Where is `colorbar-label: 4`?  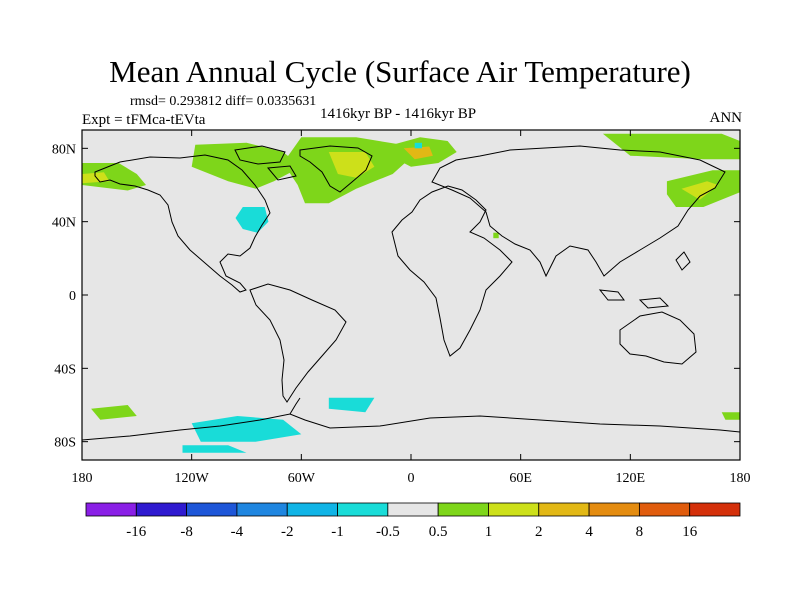
colorbar-label: 4 is located at coordinates (589, 532).